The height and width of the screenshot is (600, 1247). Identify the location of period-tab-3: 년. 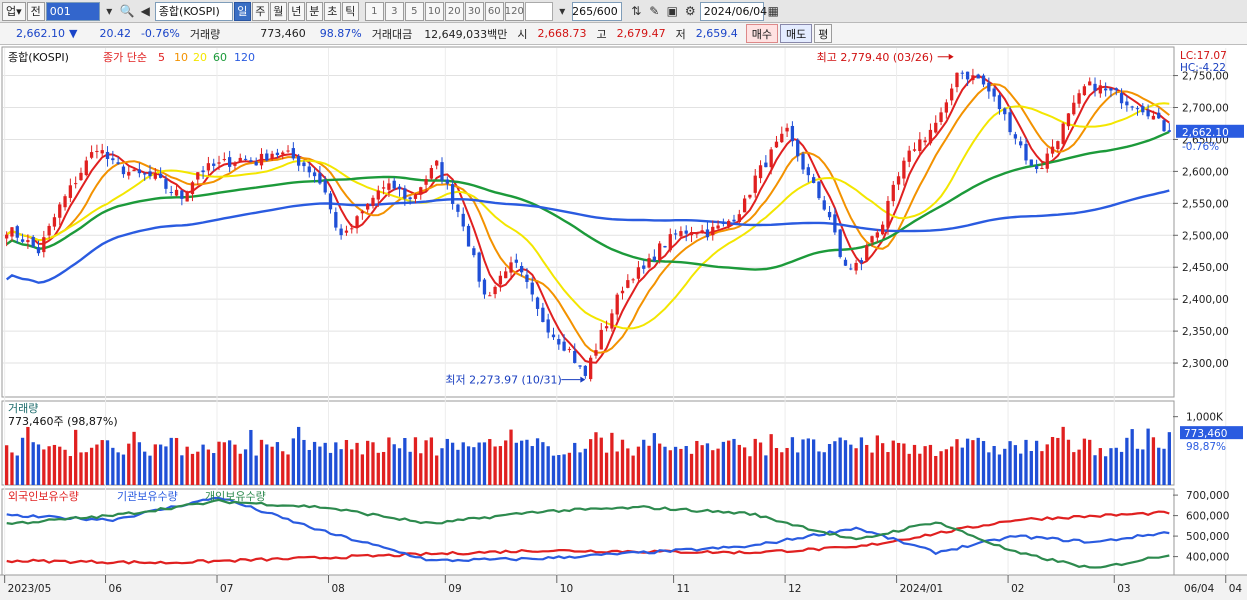
(296, 11).